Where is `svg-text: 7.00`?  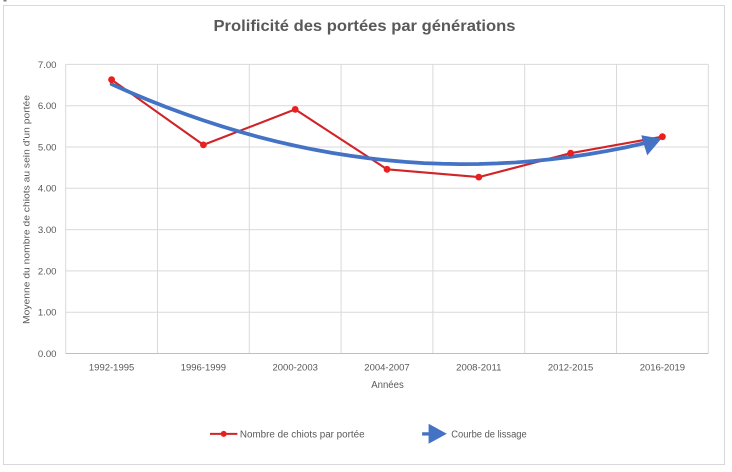 svg-text: 7.00 is located at coordinates (47, 65).